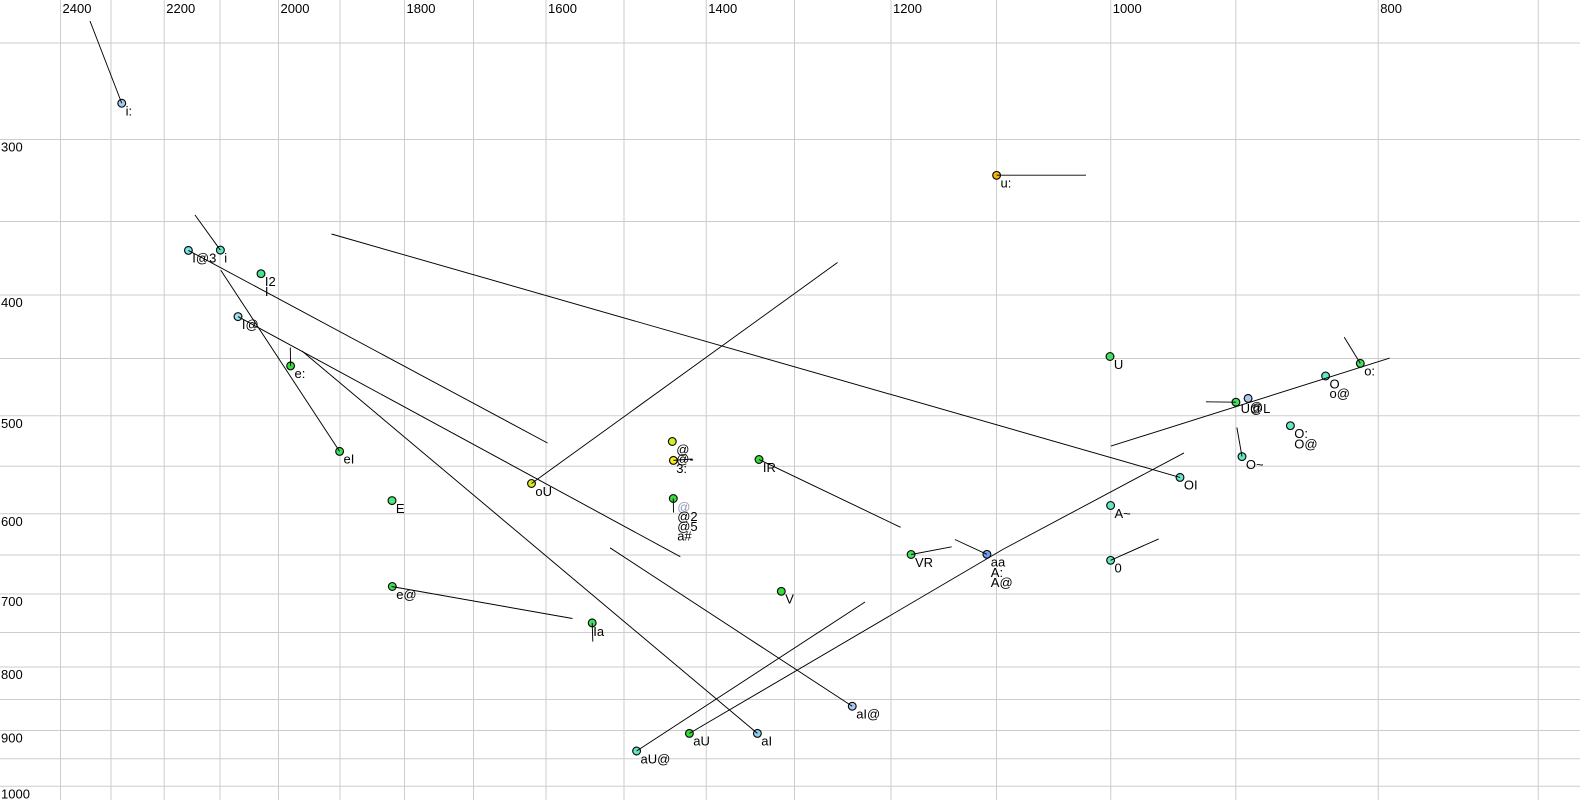 The image size is (1580, 800). What do you see at coordinates (250, 324) in the screenshot?
I see `svg-text: I@` at bounding box center [250, 324].